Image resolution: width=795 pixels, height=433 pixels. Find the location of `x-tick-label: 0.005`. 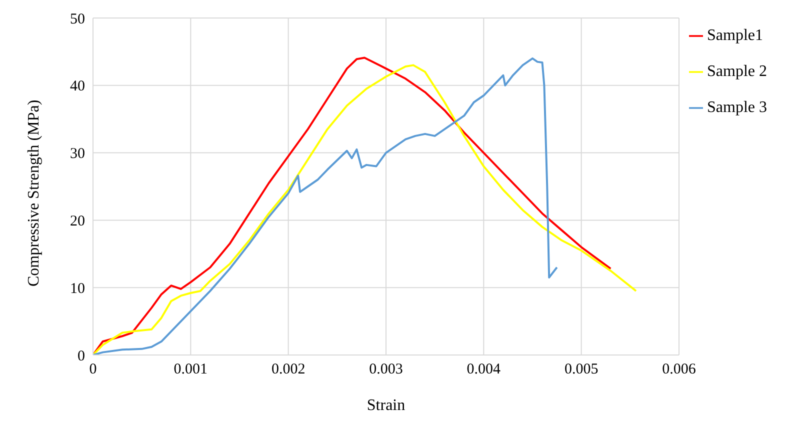

x-tick-label: 0.005 is located at coordinates (581, 370).